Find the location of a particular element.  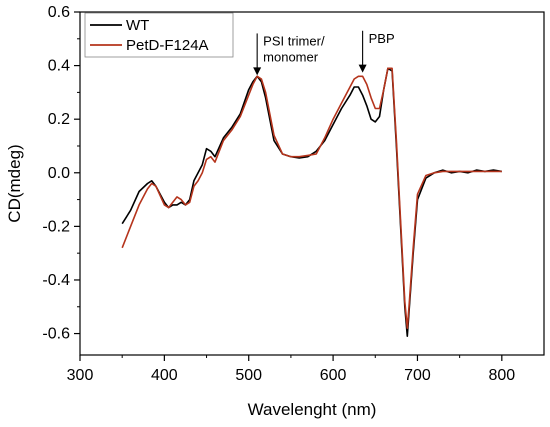

annotation-label: PSI trimer/ is located at coordinates (294, 40).